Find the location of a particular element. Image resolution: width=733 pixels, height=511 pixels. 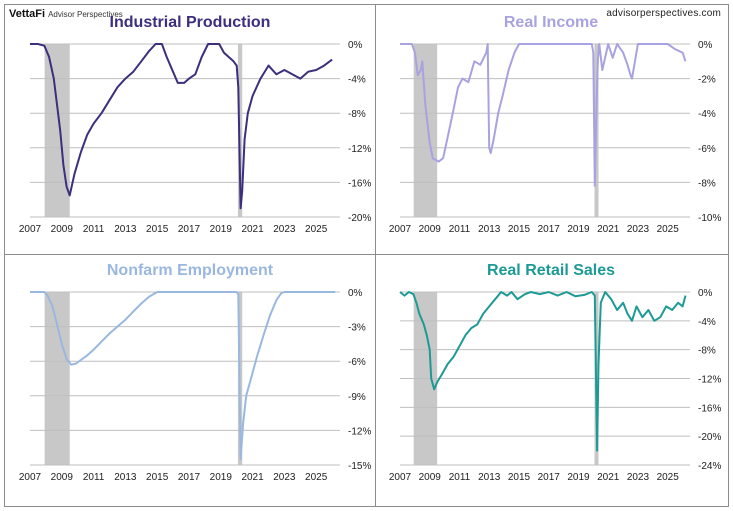

brand-subtitle: Advisor Perspectives is located at coordinates (85, 14).